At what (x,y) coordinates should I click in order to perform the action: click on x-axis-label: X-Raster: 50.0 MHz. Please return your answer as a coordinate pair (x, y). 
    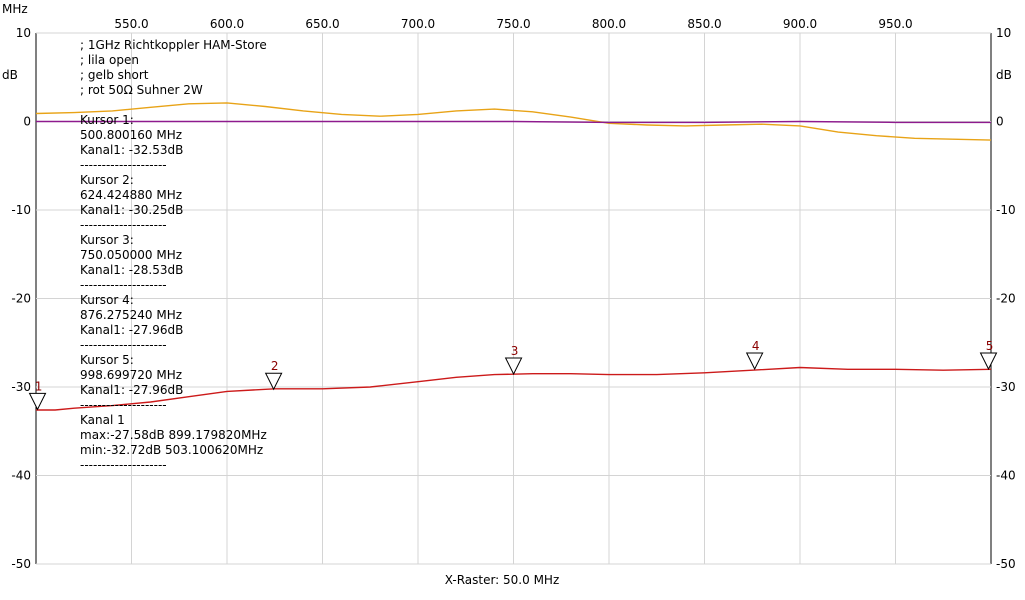
    Looking at the image, I should click on (502, 580).